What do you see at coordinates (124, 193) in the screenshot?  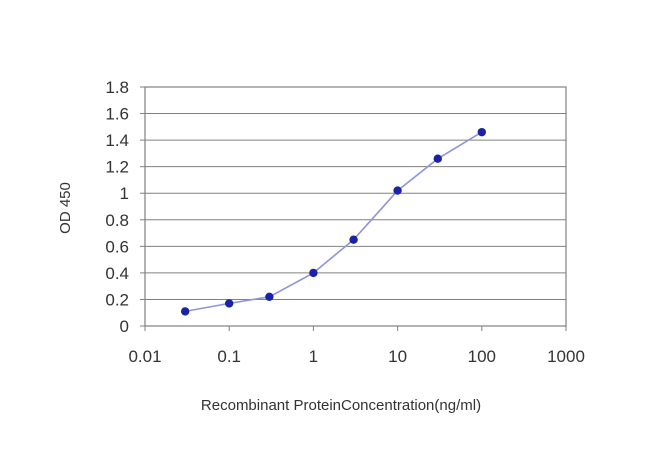 I see `y-tick-label: 1` at bounding box center [124, 193].